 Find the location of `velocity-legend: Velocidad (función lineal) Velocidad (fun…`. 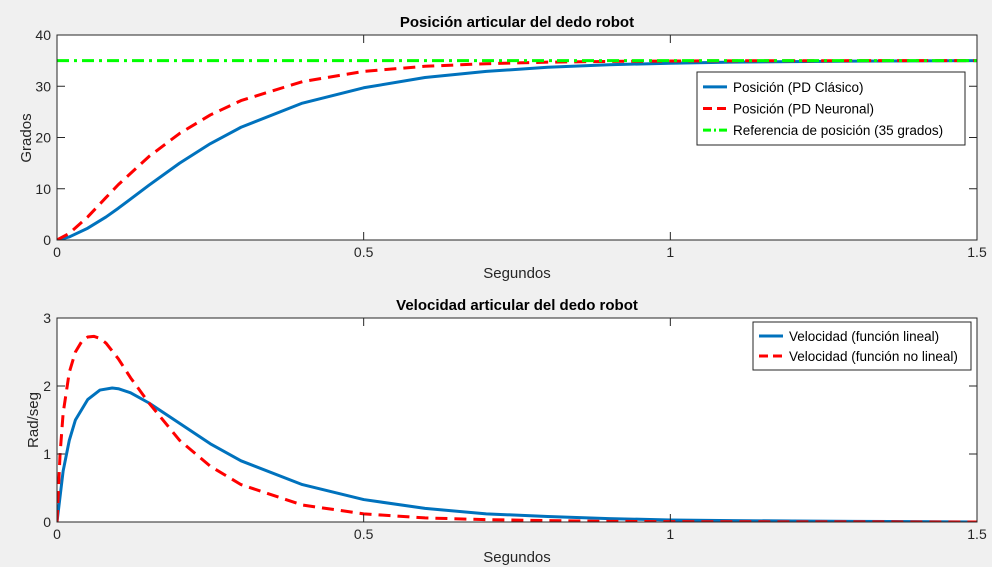

velocity-legend: Velocidad (función lineal) Velocidad (fun… is located at coordinates (862, 346).